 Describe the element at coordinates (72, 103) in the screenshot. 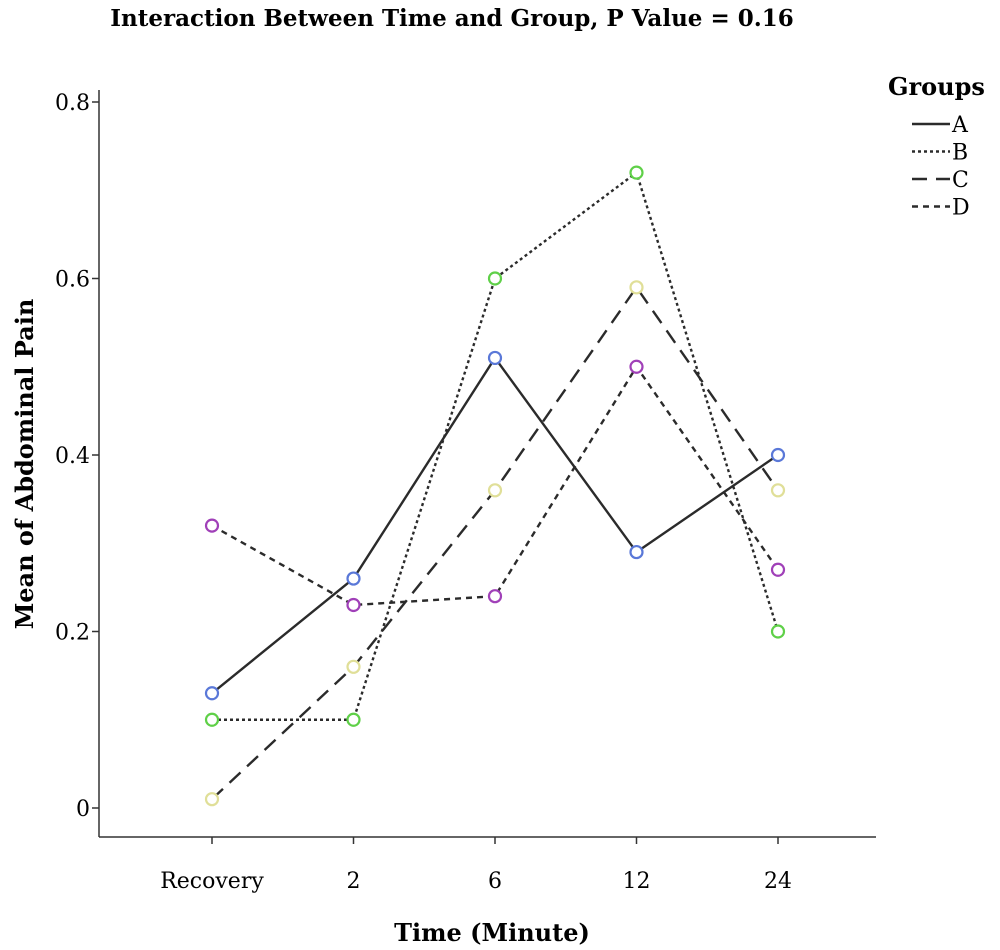

I see `y-tick-label: 0.8` at that location.